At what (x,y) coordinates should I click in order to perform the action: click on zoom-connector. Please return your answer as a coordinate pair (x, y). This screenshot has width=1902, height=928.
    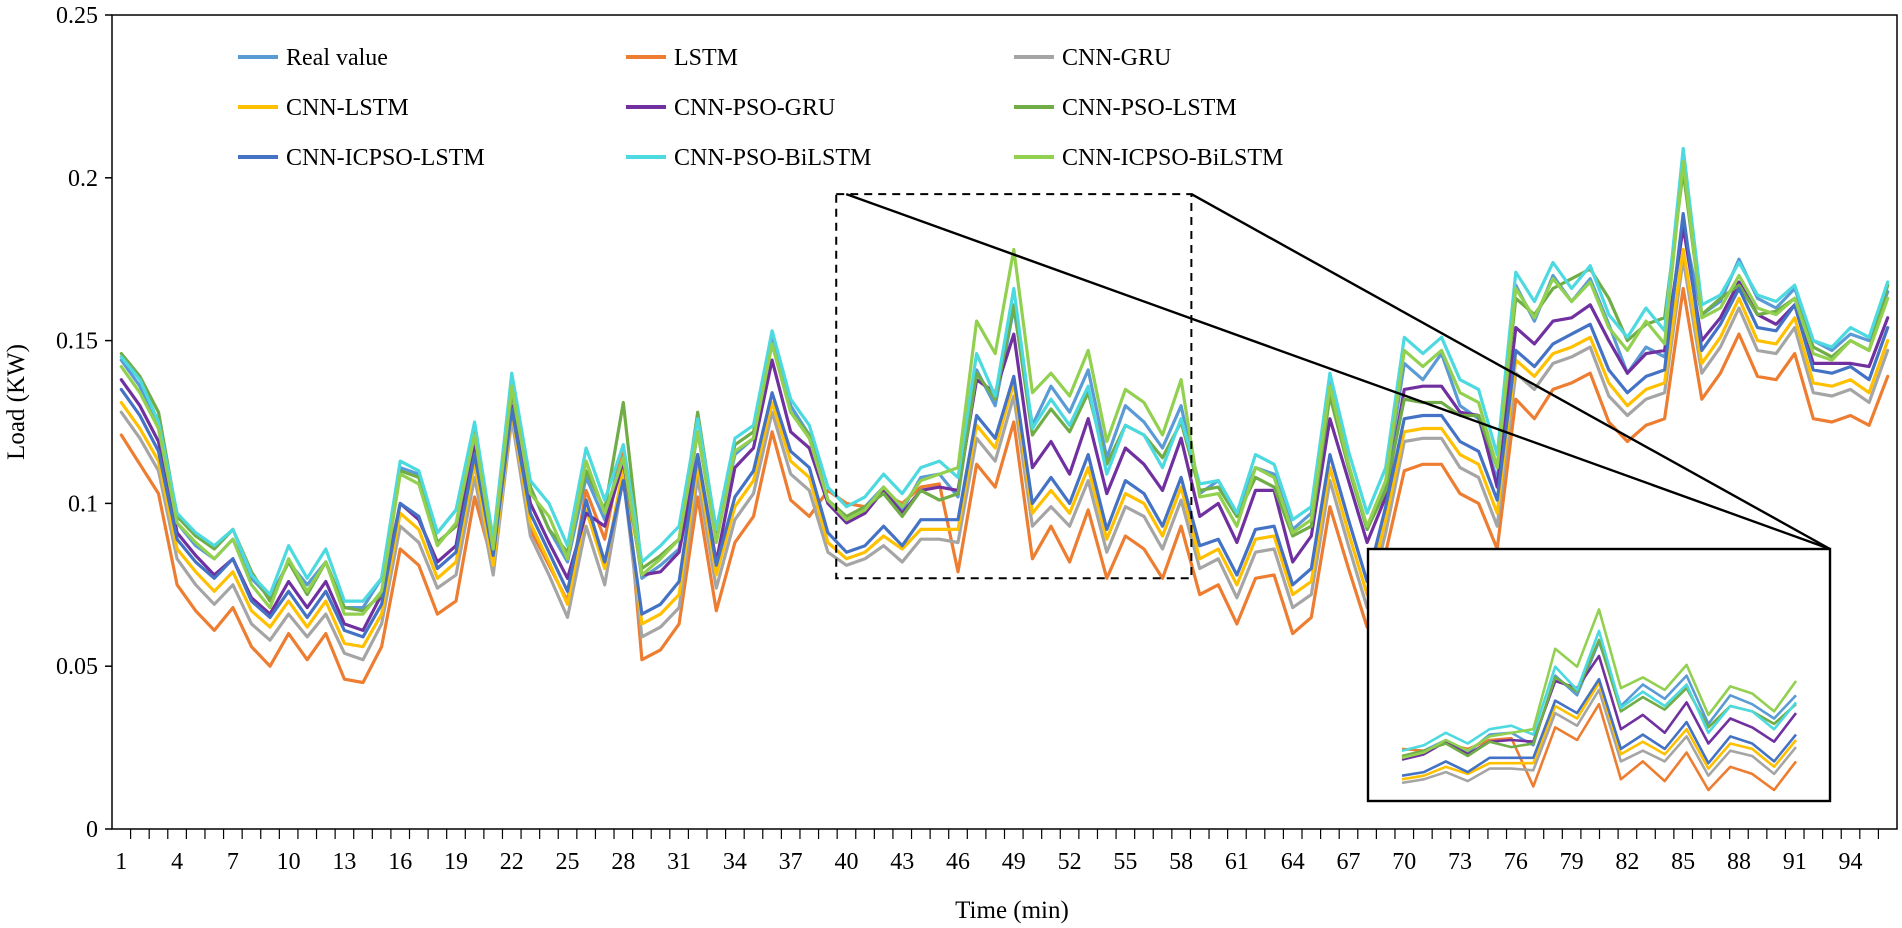
    Looking at the image, I should click on (1510, 372).